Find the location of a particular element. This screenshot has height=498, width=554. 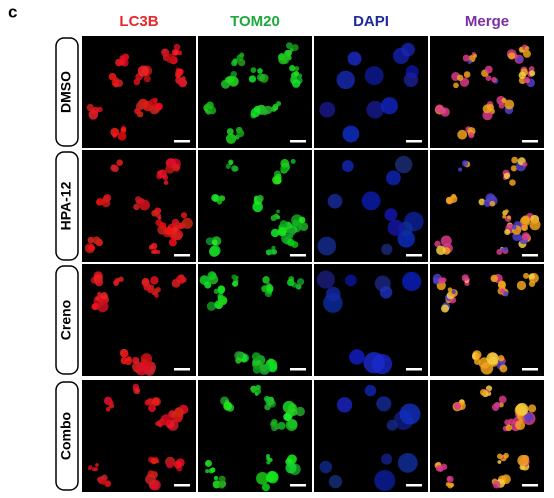

row-label-box is located at coordinates (67, 320).